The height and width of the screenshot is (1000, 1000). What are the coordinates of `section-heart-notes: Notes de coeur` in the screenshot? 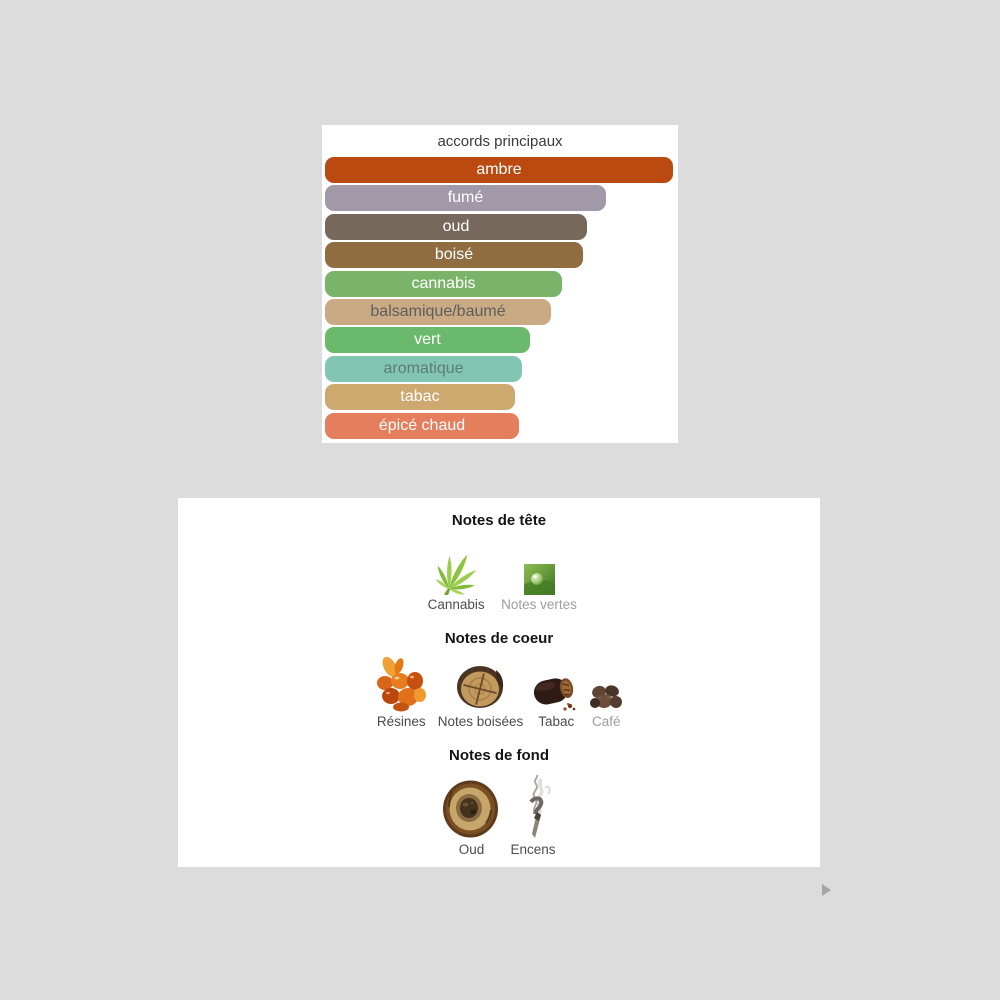 It's located at (499, 670).